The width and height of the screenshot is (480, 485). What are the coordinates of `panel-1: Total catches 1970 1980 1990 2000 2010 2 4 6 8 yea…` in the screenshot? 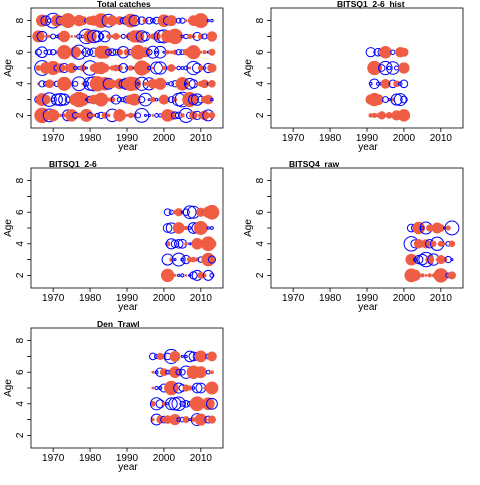 It's located at (113, 76).